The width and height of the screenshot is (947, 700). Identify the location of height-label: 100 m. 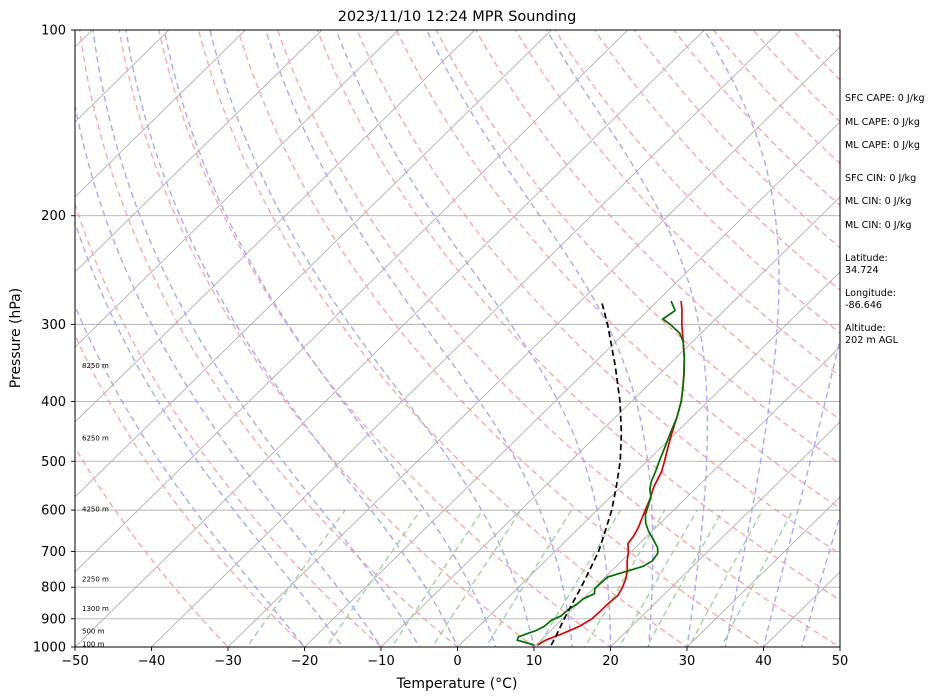
(93, 644).